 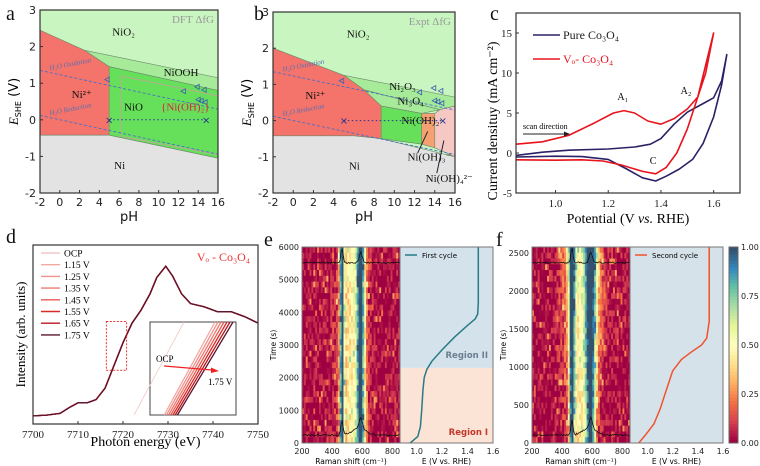 What do you see at coordinates (206, 120) in the screenshot?
I see `cross-marker: ×` at bounding box center [206, 120].